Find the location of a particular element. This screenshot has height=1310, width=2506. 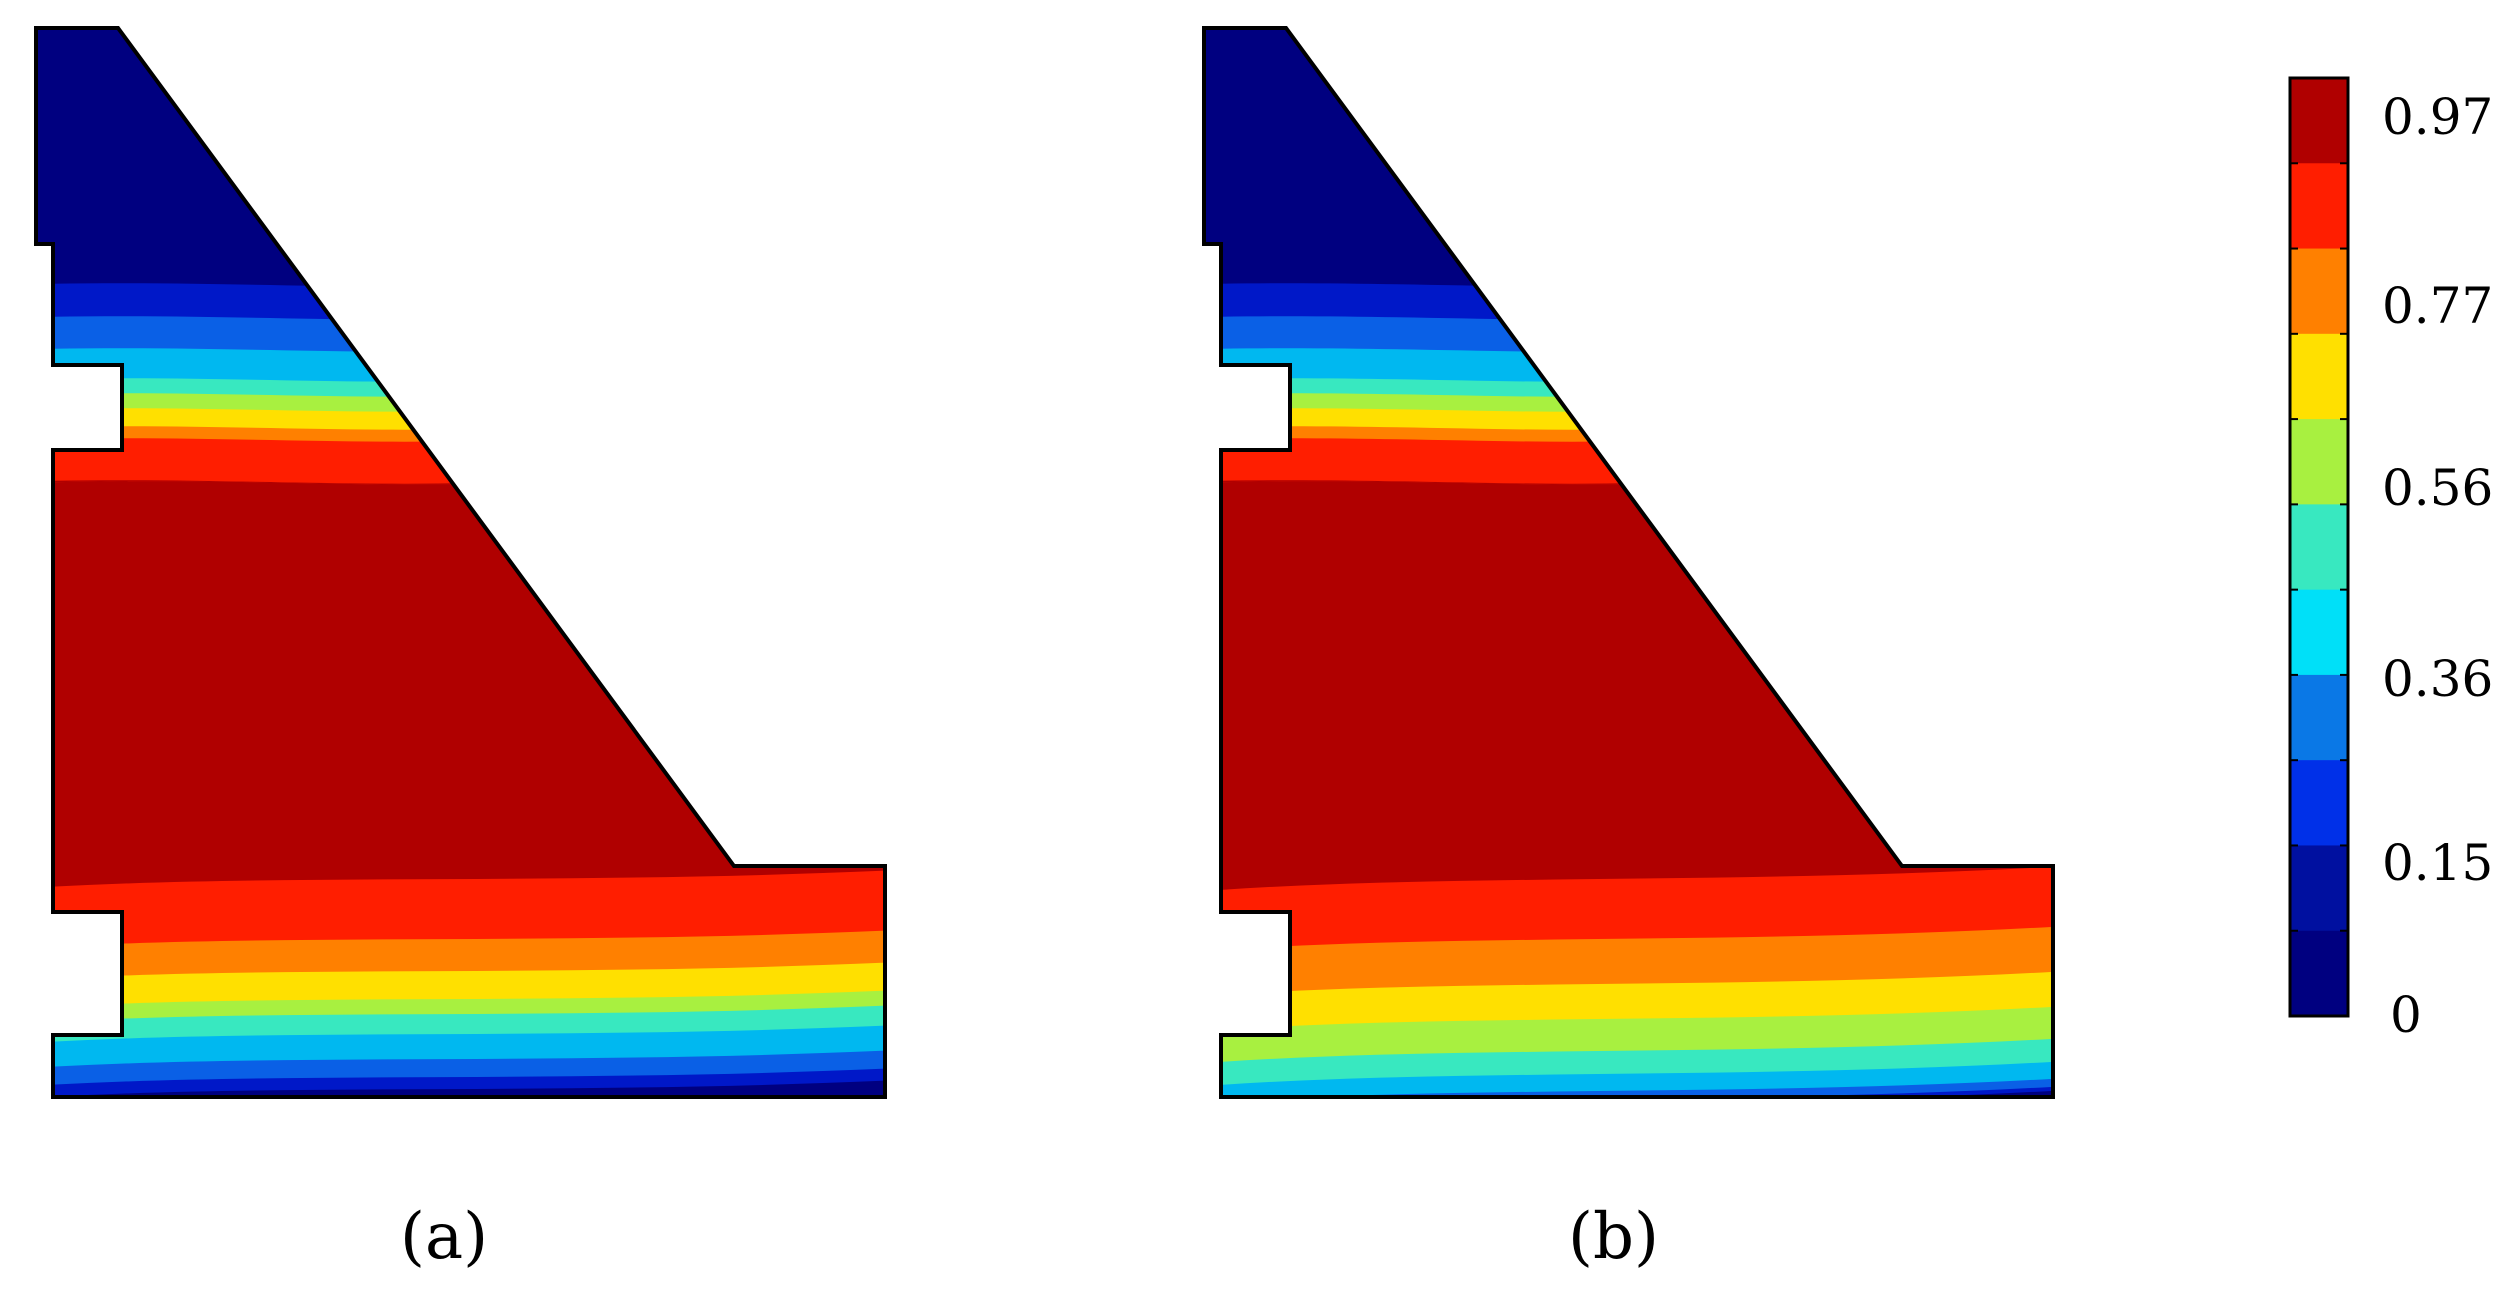

colorbar-border is located at coordinates (2319, 547).